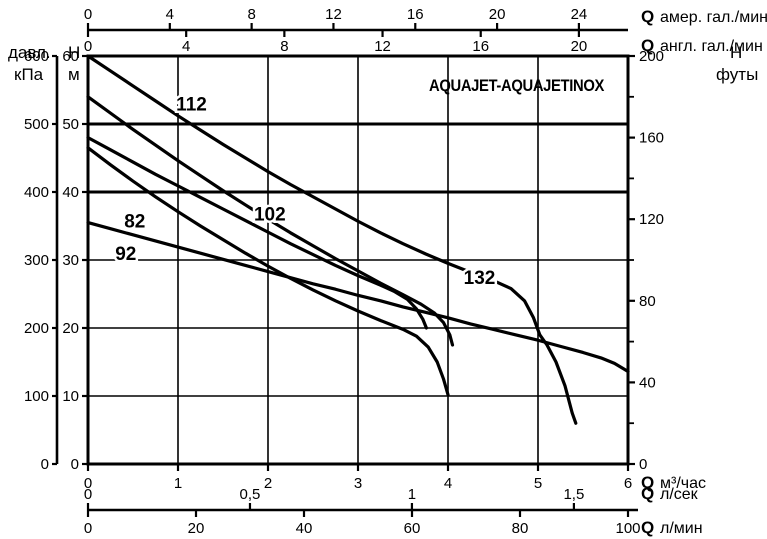 This screenshot has width=767, height=539. What do you see at coordinates (88, 494) in the screenshot?
I see `ls-tick-label-0: 0` at bounding box center [88, 494].